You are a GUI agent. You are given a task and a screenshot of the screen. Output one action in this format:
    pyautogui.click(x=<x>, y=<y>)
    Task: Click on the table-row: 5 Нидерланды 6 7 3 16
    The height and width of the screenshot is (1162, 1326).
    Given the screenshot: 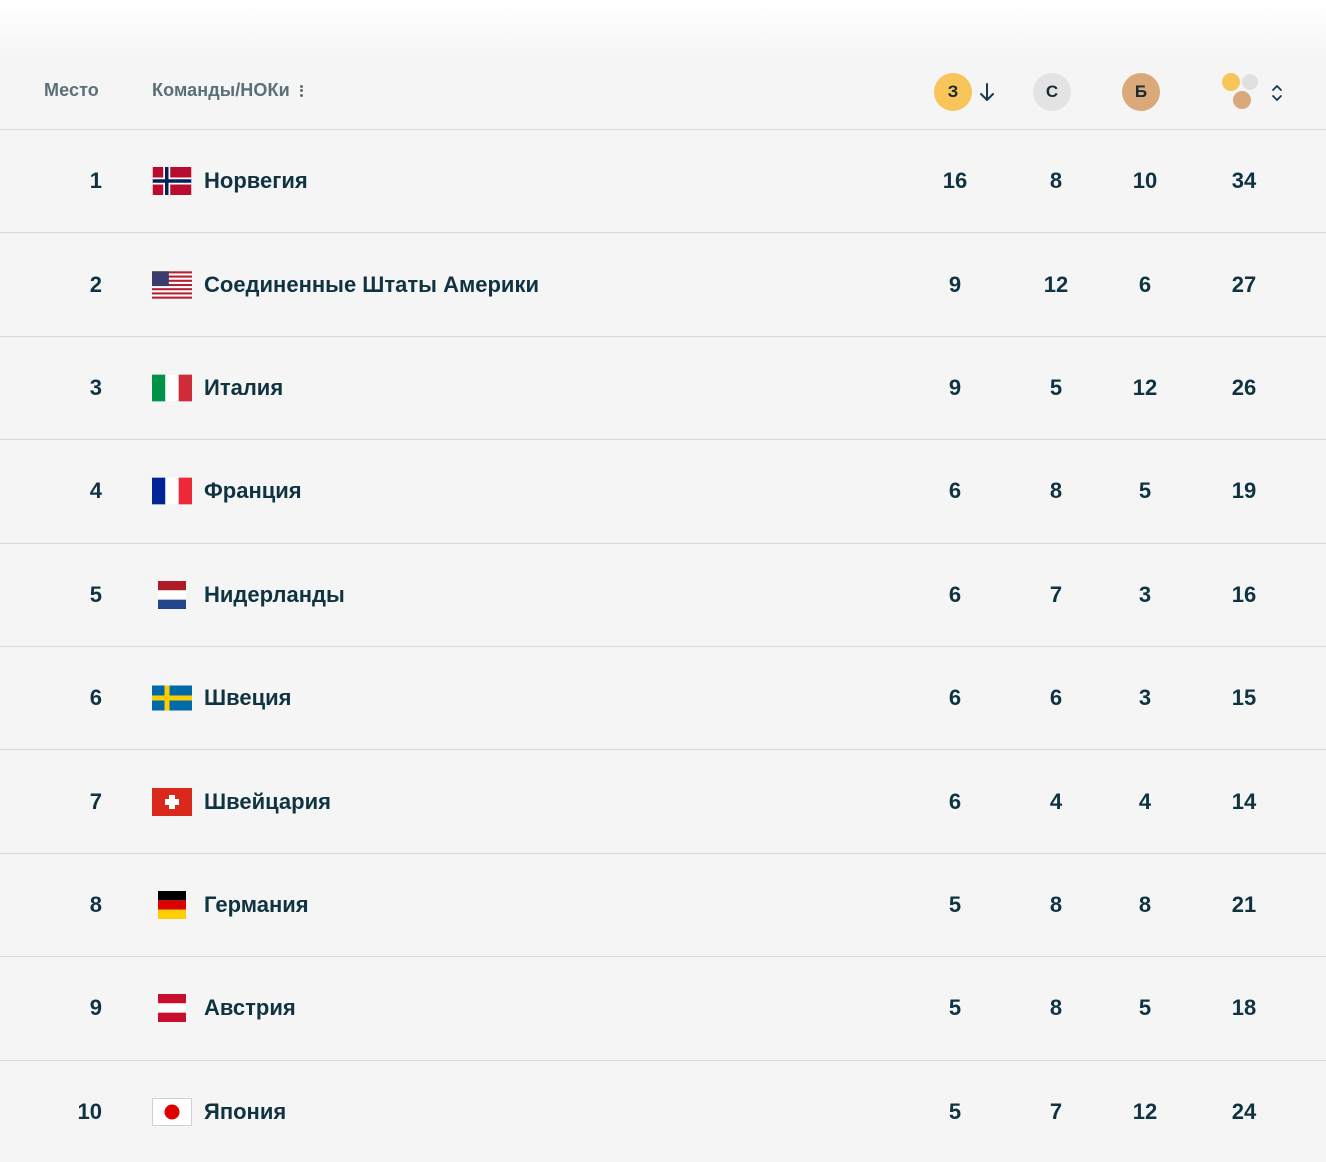 What is the action you would take?
    pyautogui.click(x=663, y=595)
    